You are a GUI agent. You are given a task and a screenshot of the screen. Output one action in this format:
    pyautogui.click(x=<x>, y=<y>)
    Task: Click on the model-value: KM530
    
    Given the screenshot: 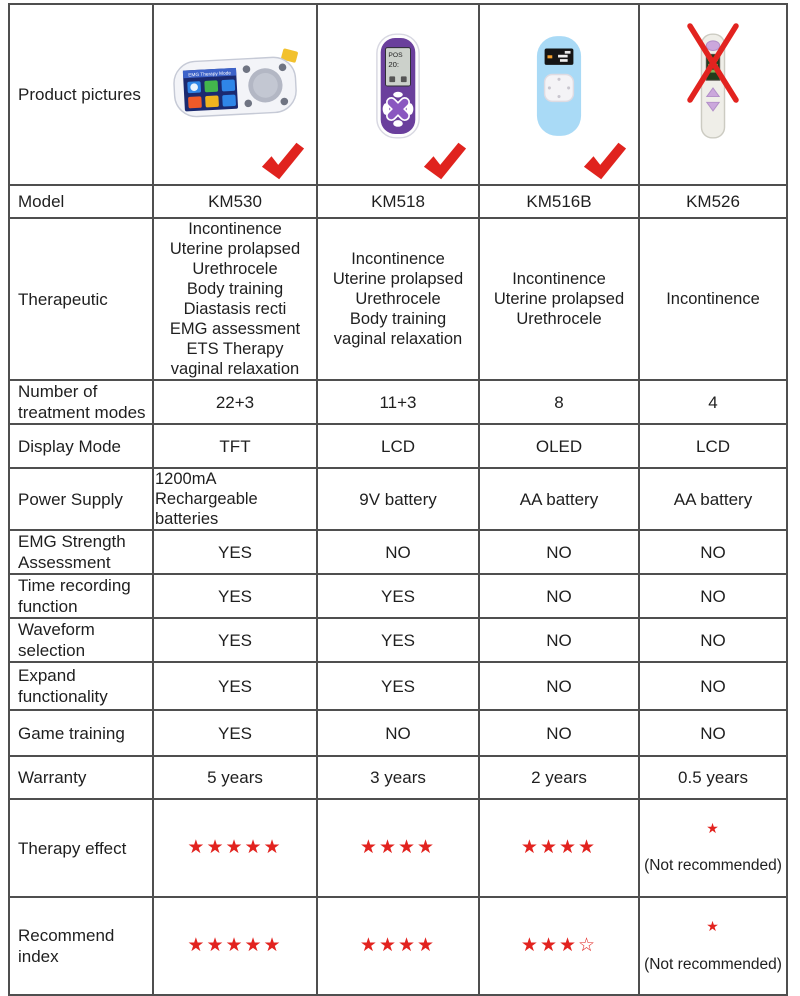 What is the action you would take?
    pyautogui.click(x=235, y=201)
    